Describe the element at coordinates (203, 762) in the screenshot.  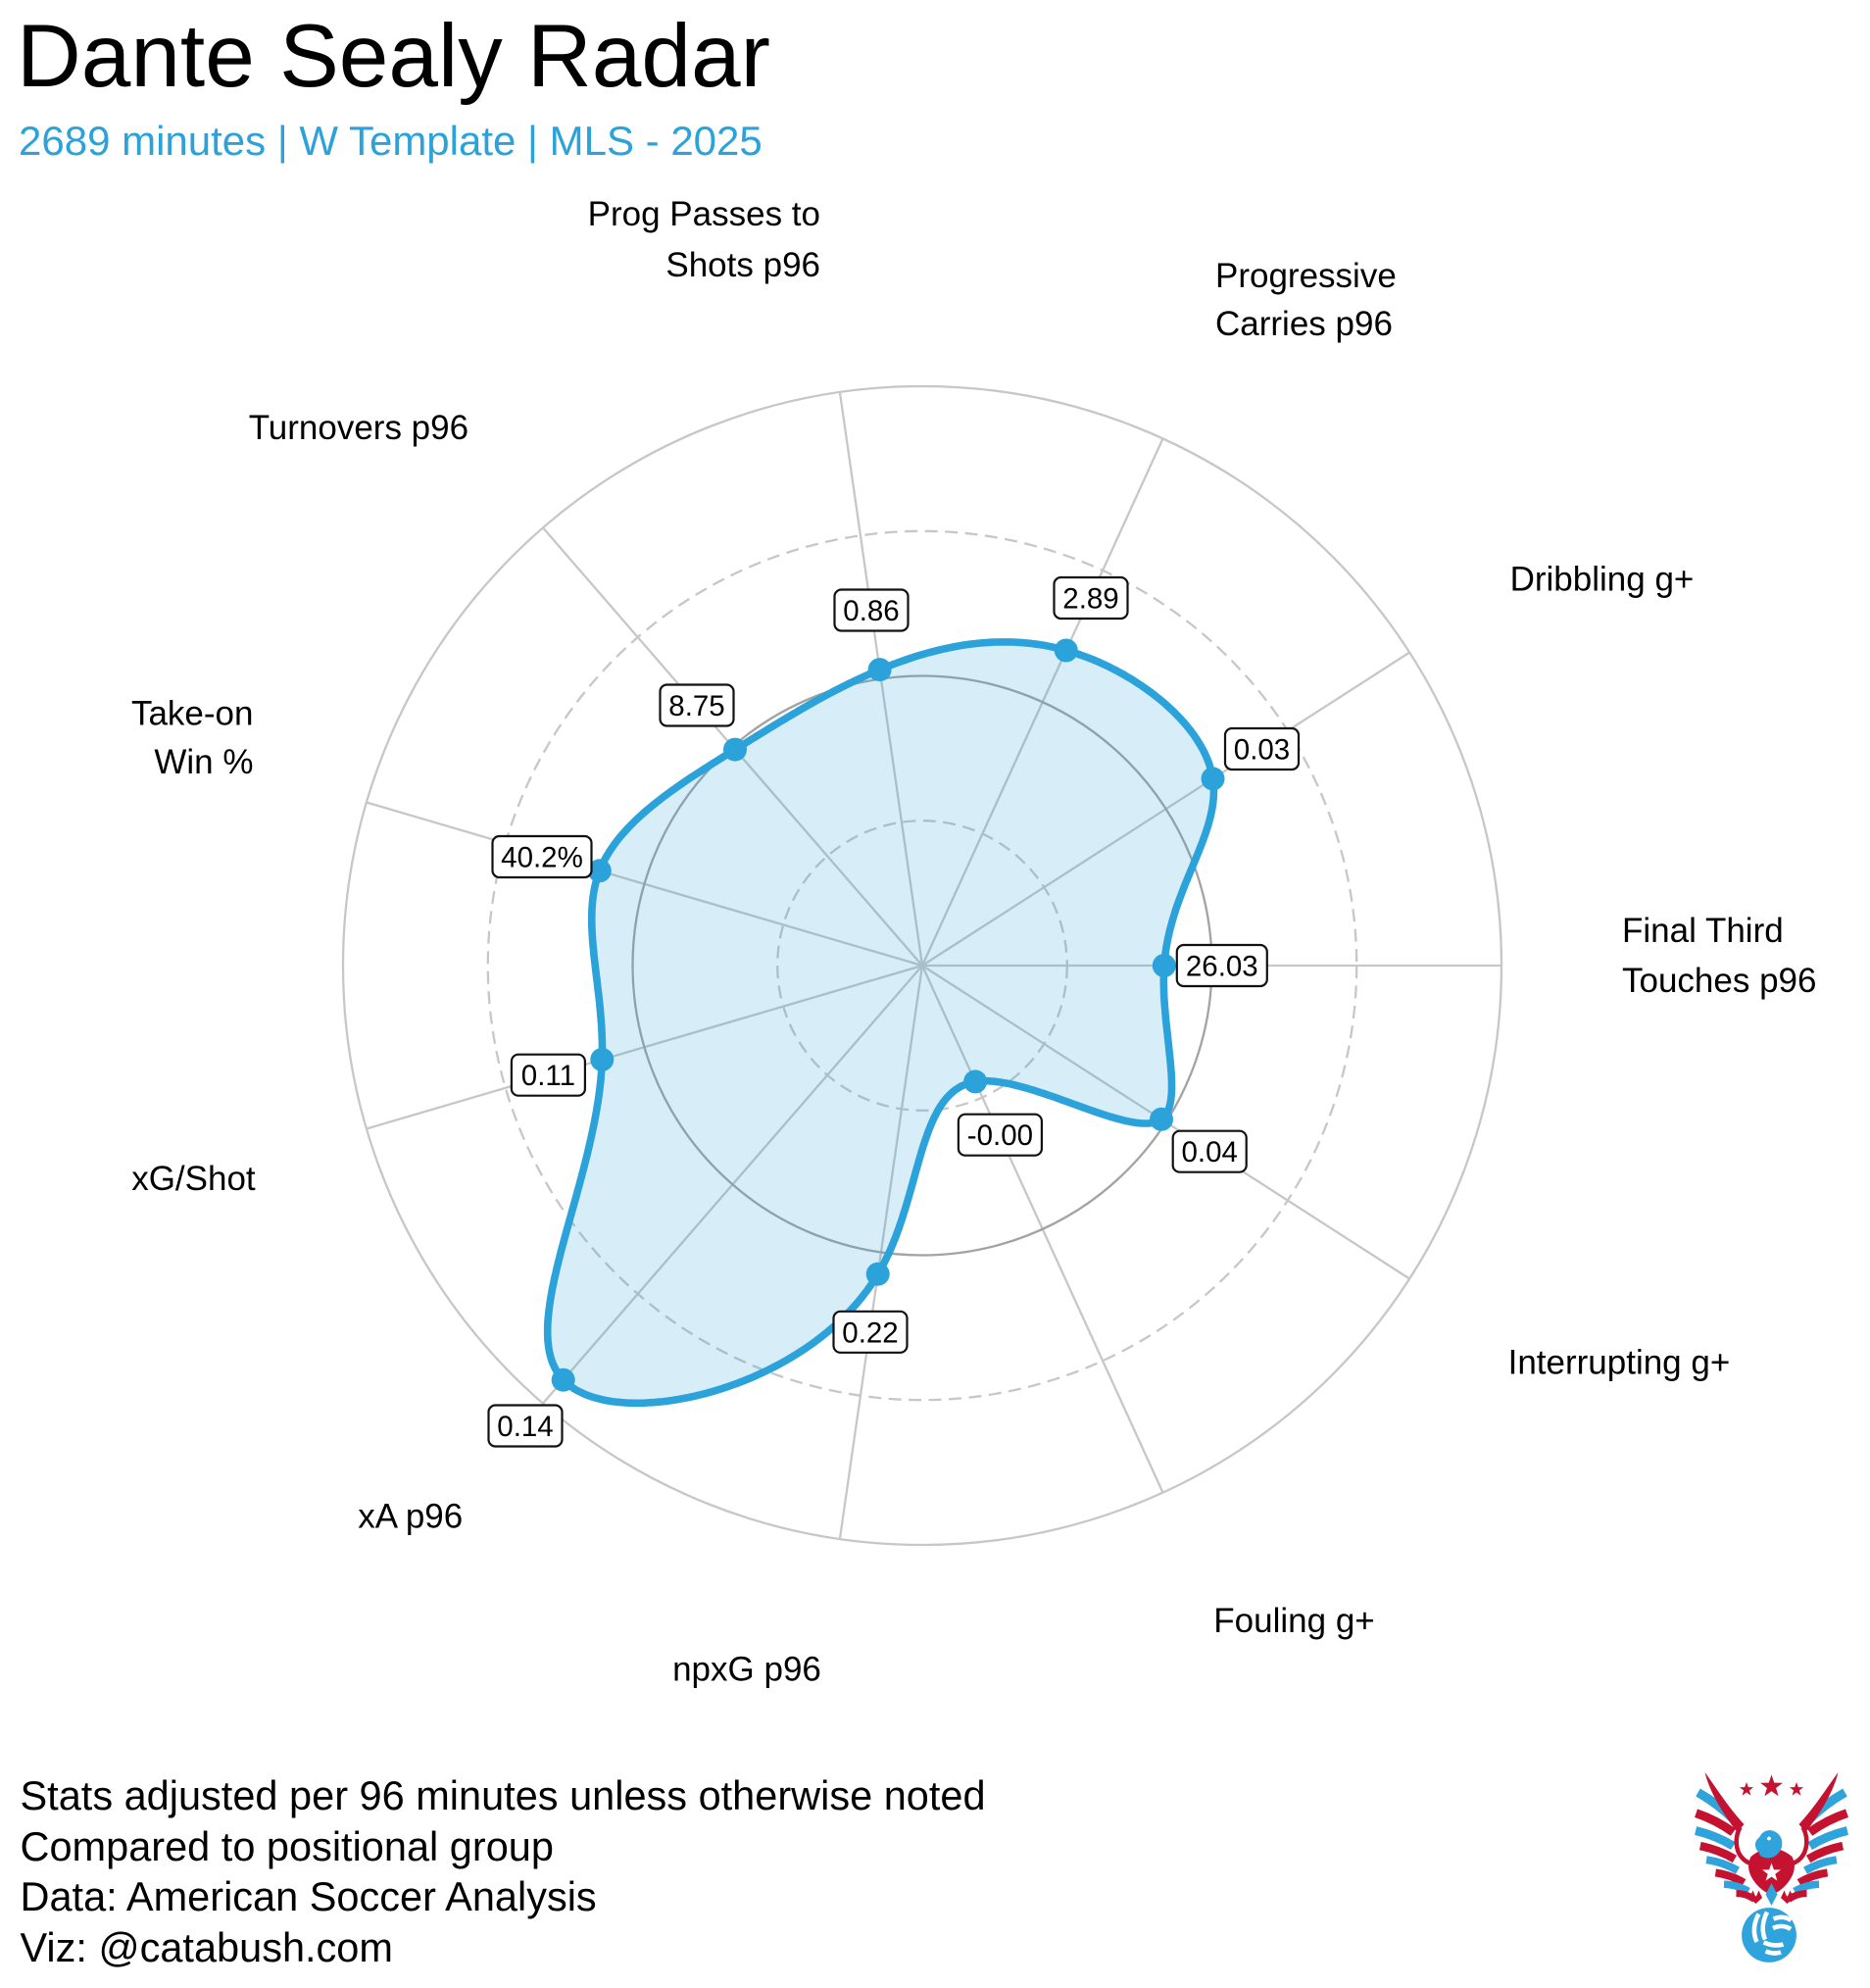
I see `svg-text: Win %` at that location.